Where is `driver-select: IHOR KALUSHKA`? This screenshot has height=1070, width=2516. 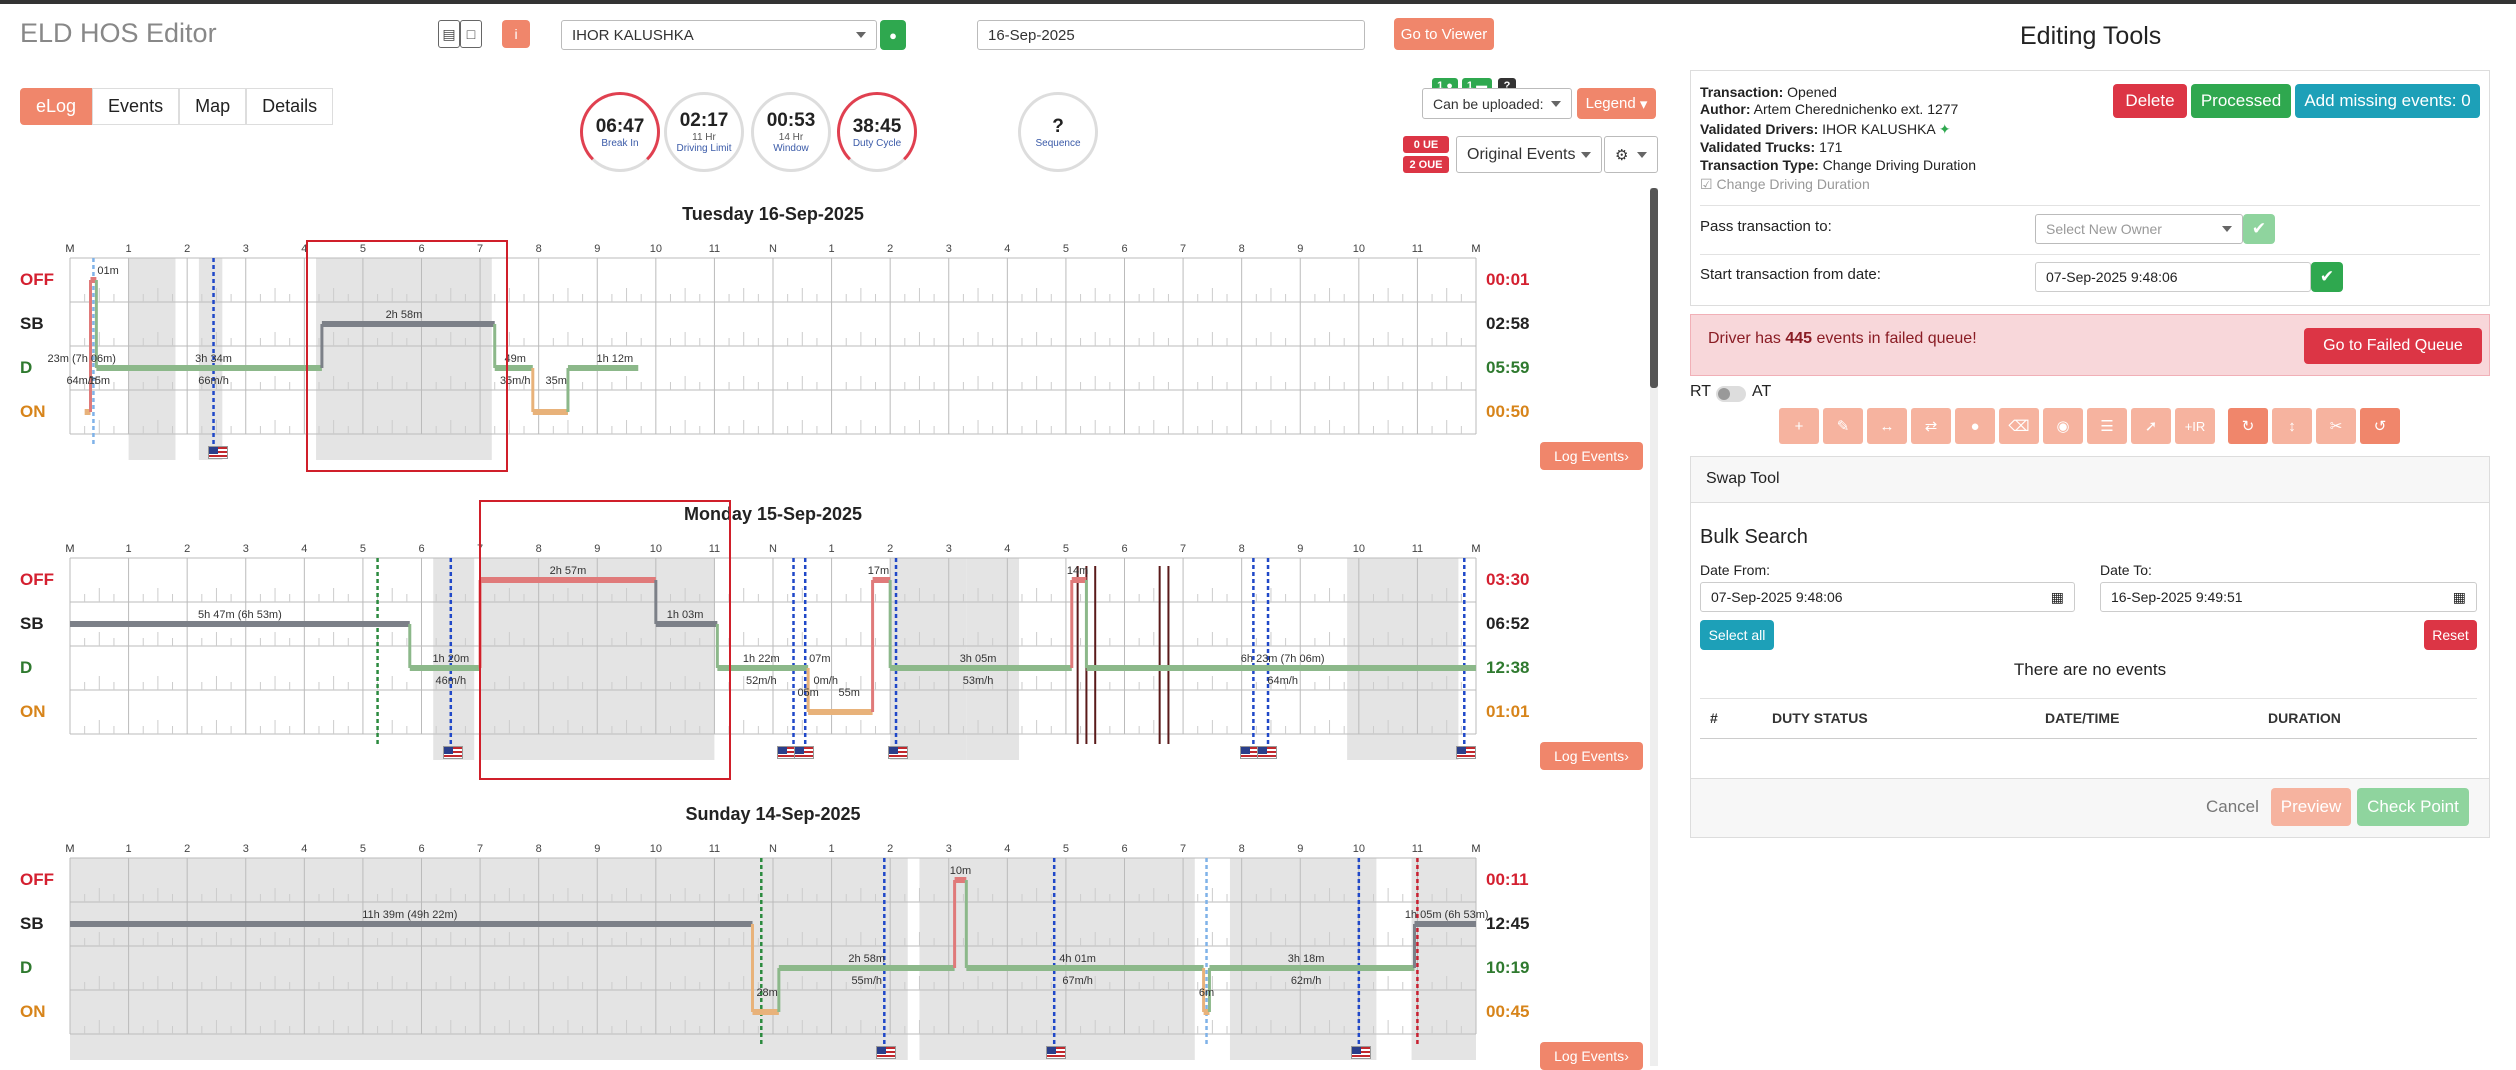
driver-select: IHOR KALUSHKA is located at coordinates (719, 35).